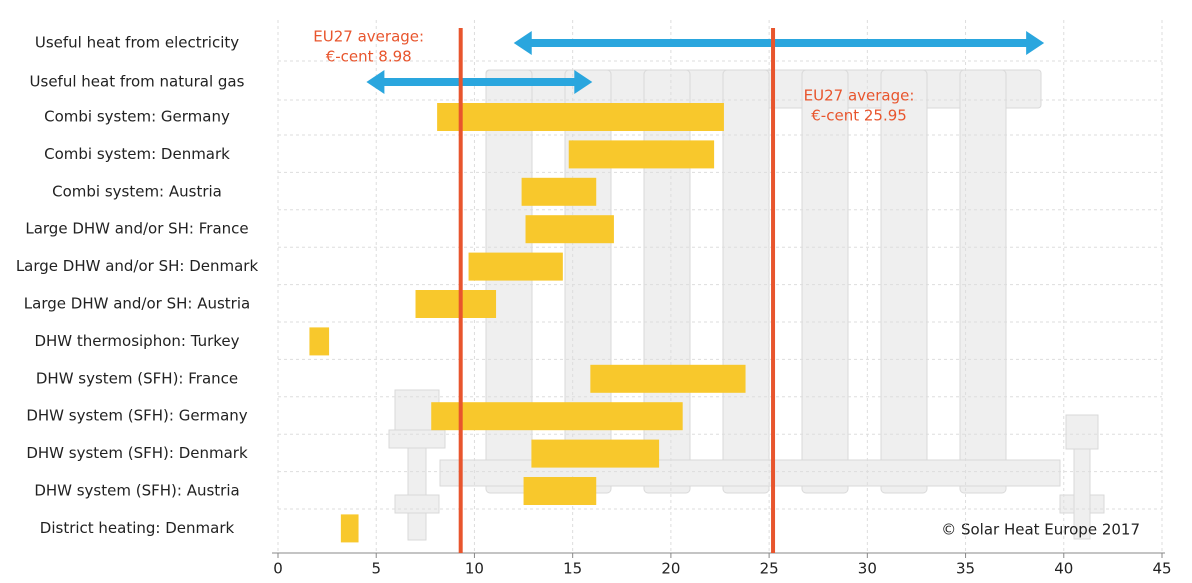 Image resolution: width=1192 pixels, height=583 pixels. Describe the element at coordinates (769, 569) in the screenshot. I see `x-tick-label: 25` at that location.